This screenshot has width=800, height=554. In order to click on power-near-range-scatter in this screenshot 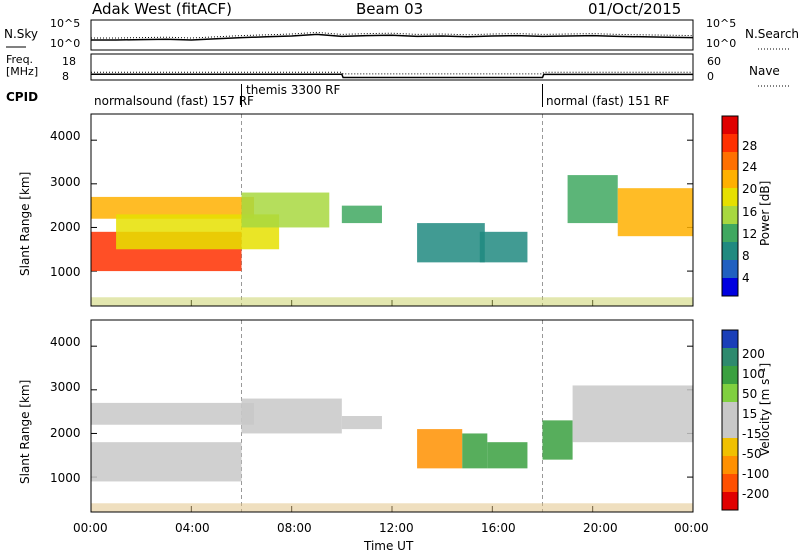, I will do `click(392, 301)`.